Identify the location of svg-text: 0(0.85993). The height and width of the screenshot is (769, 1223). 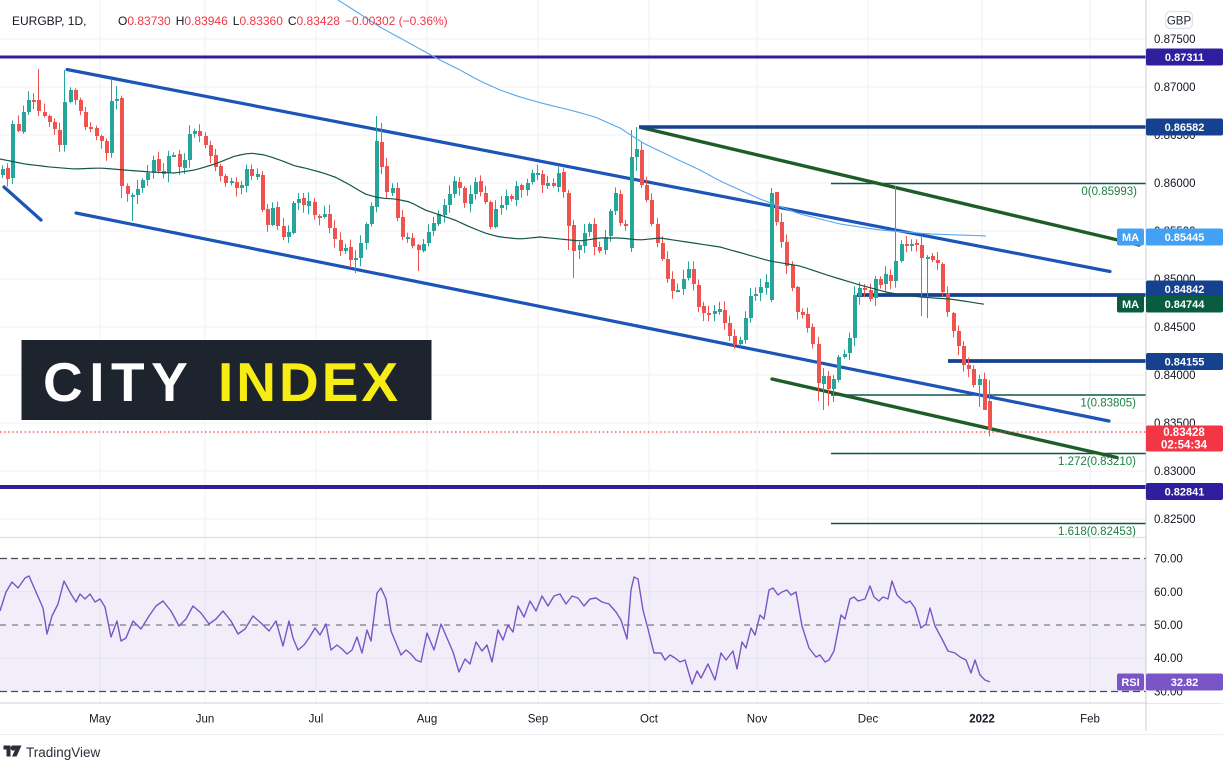
(1109, 192).